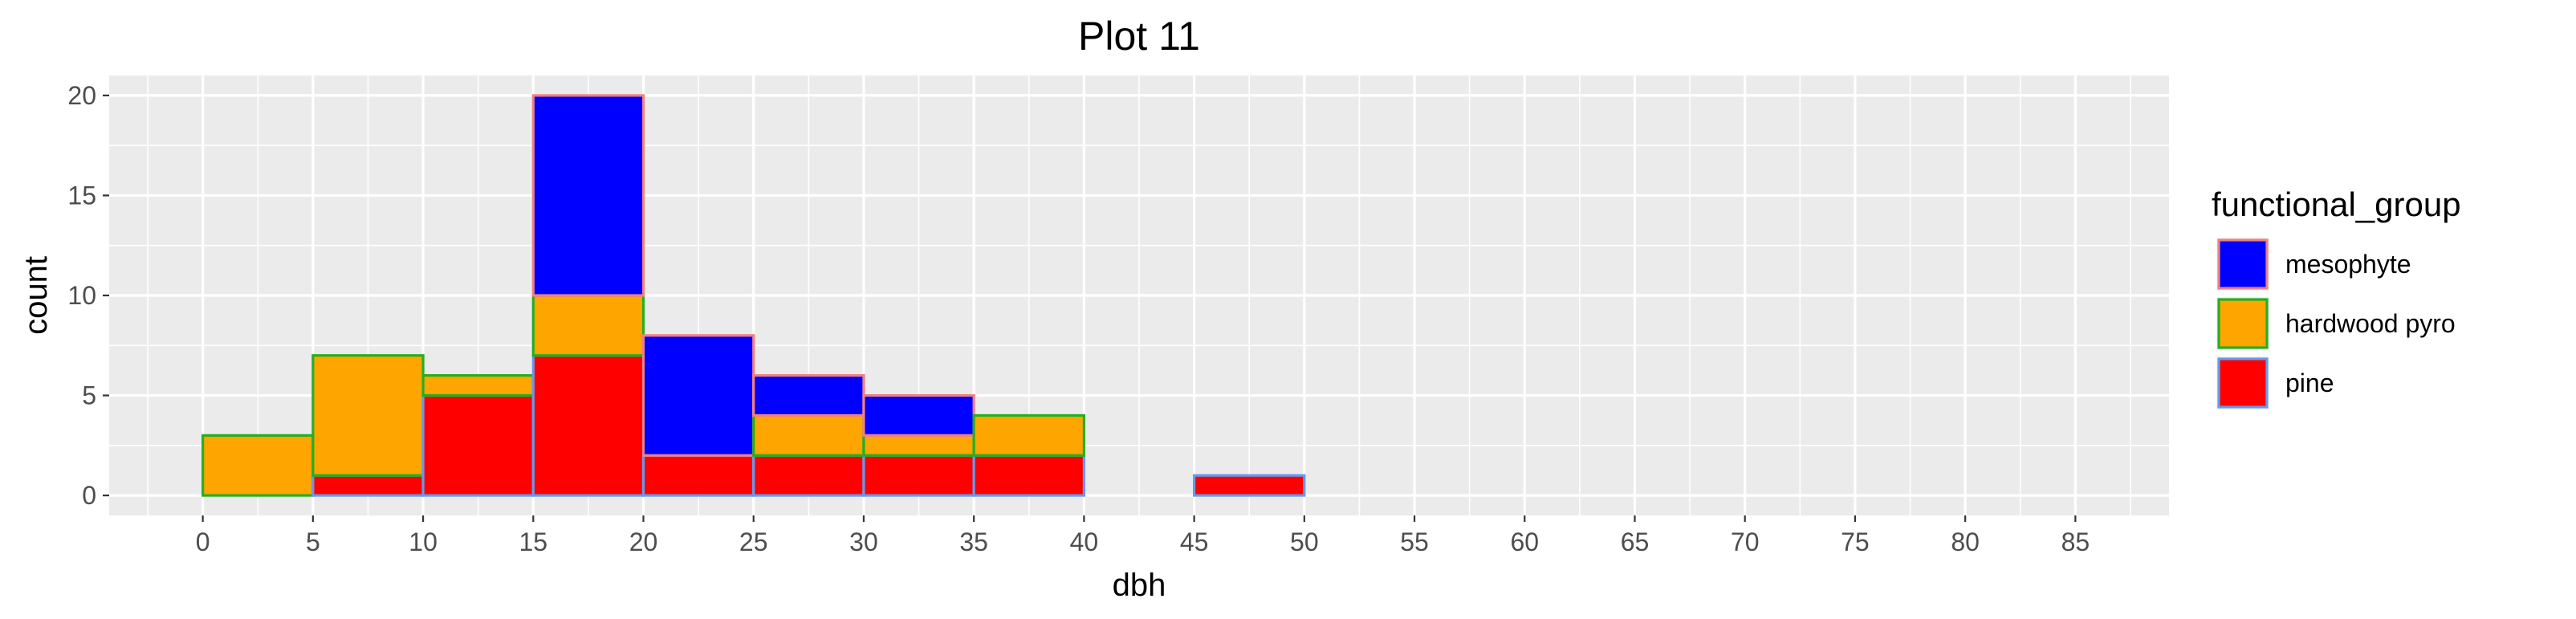 The height and width of the screenshot is (619, 2576). Describe the element at coordinates (2243, 383) in the screenshot. I see `legend-swatch-pine` at that location.